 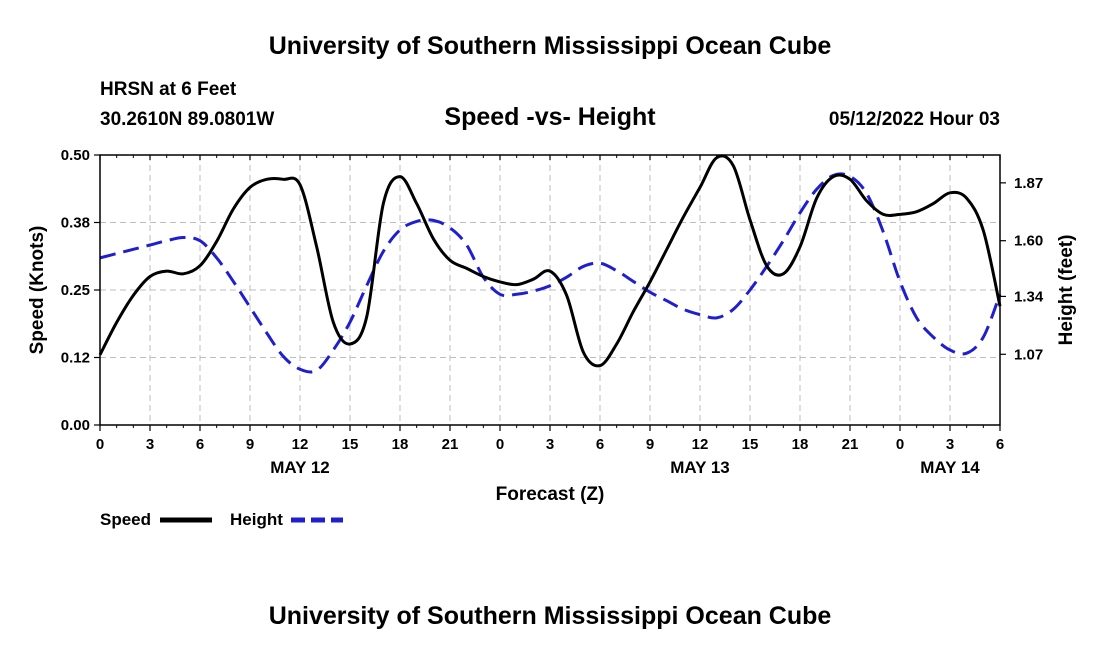 I want to click on y-tick-label: 0.38, so click(x=75, y=223).